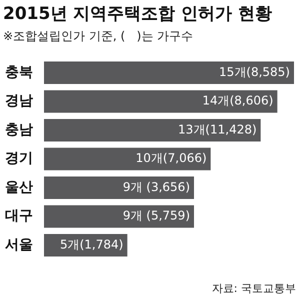 The width and height of the screenshot is (300, 299). I want to click on y-tick-label: 울산, so click(19, 187).